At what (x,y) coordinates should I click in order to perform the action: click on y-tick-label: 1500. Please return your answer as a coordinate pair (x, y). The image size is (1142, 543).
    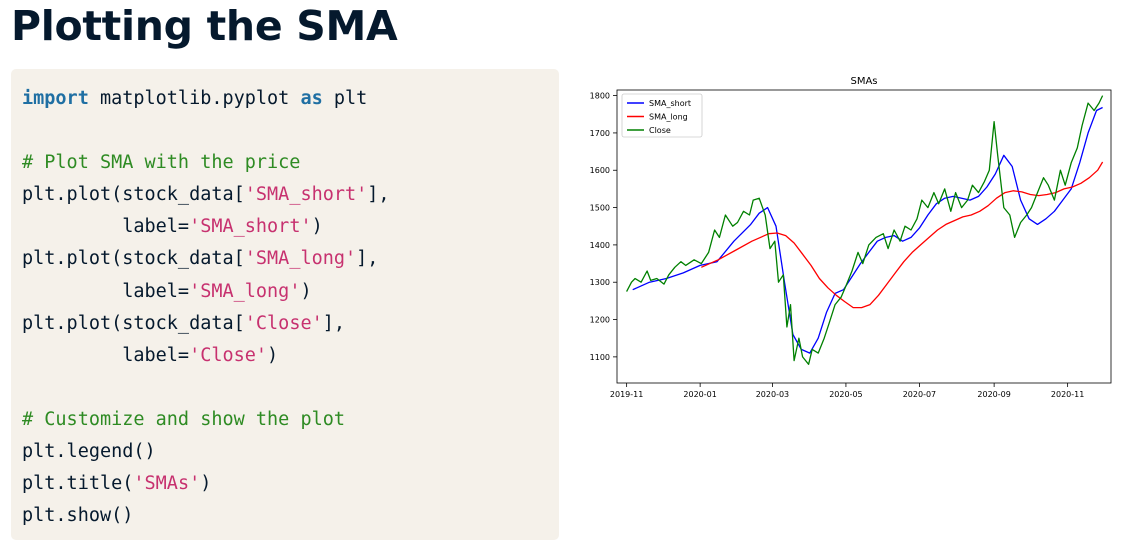
    Looking at the image, I should click on (600, 208).